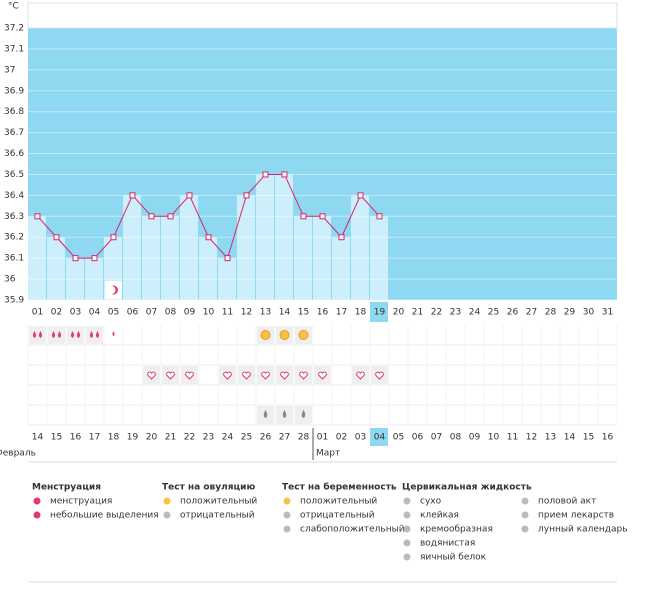 Image resolution: width=655 pixels, height=591 pixels. I want to click on x-tick-label: 19, so click(380, 313).